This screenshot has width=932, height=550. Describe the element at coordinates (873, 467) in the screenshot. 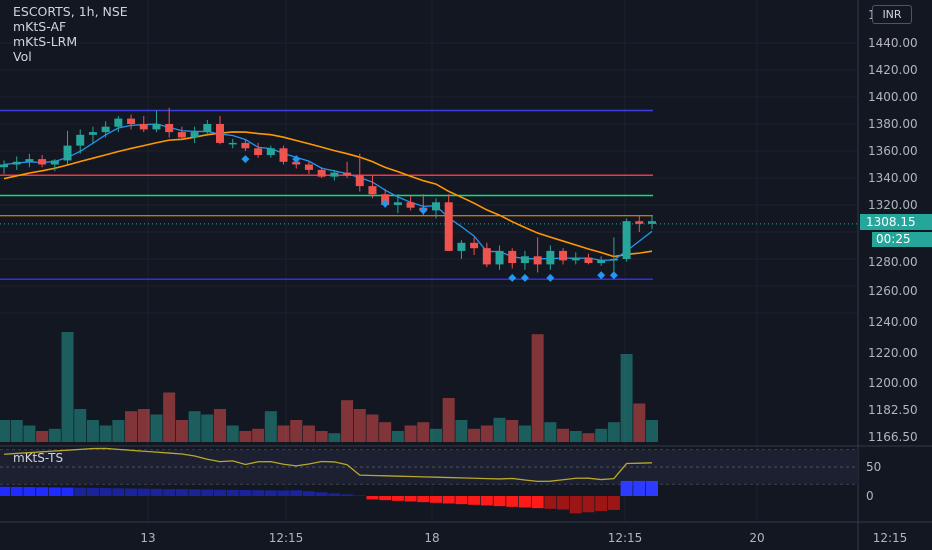

I see `osc-axis-label: 50` at that location.